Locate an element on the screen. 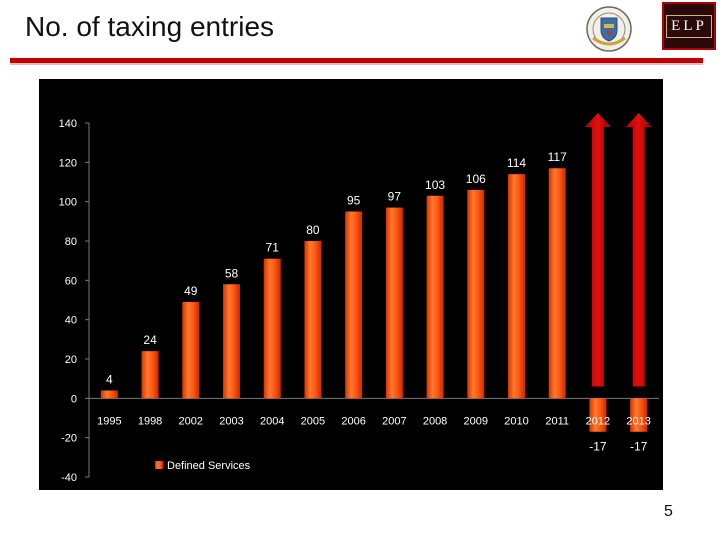 The width and height of the screenshot is (720, 540). y-tick-label: 100 is located at coordinates (68, 203).